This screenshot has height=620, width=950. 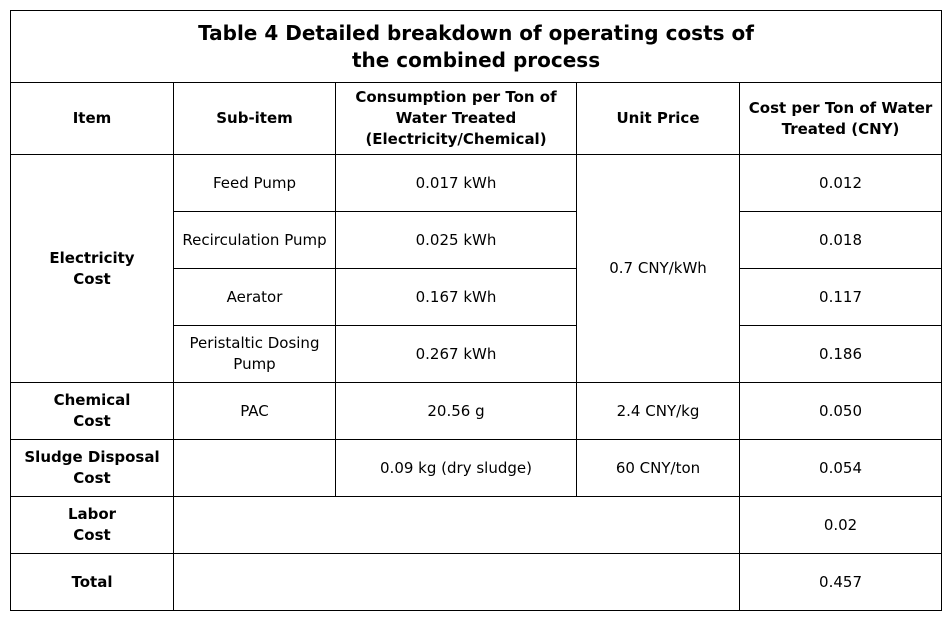 I want to click on cost-cell: 0.050, so click(x=840, y=411).